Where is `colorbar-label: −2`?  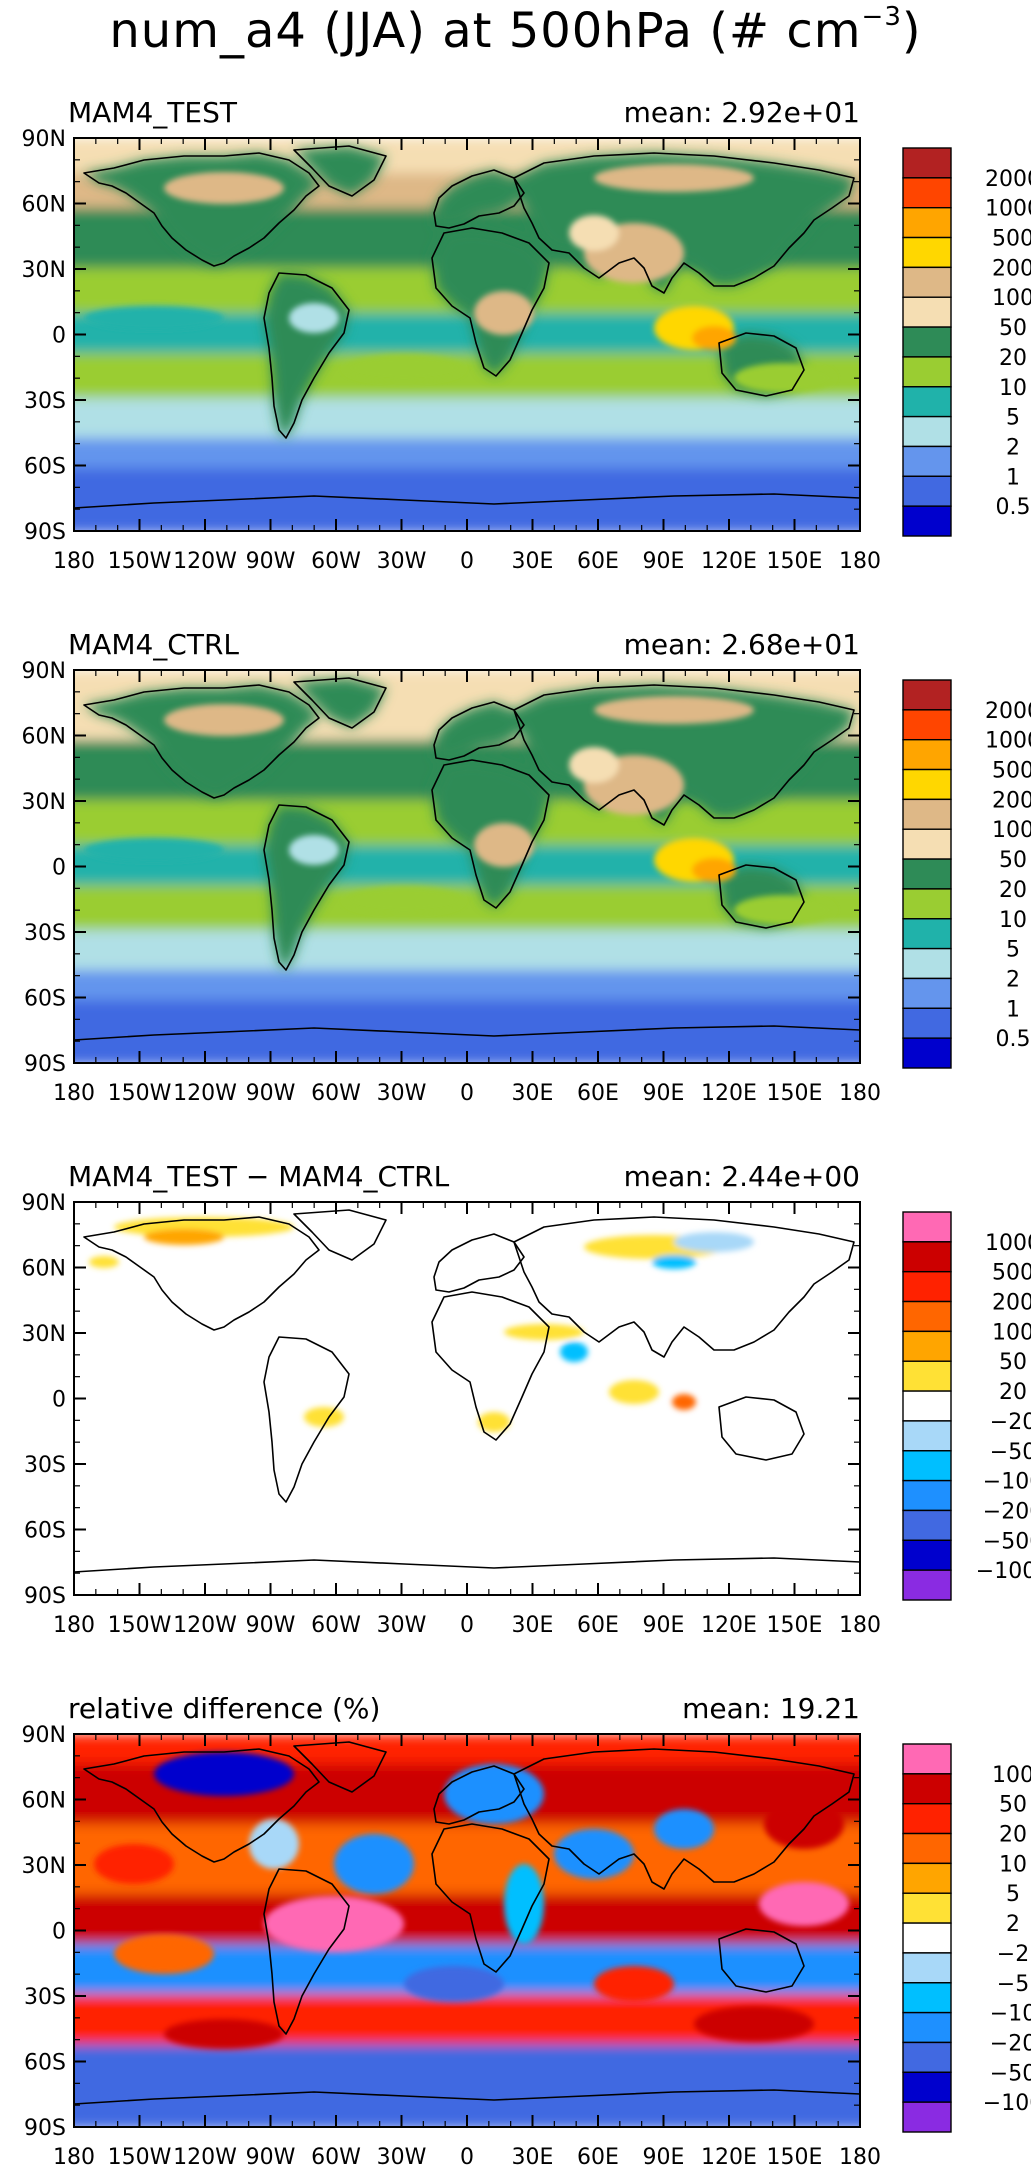 colorbar-label: −2 is located at coordinates (1013, 1954).